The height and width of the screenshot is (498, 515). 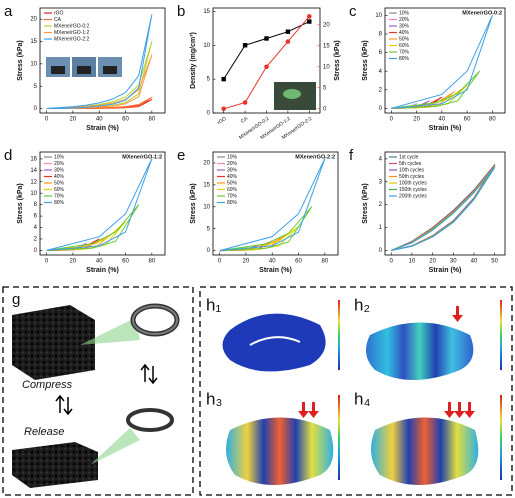 What do you see at coordinates (214, 398) in the screenshot?
I see `panel-label: h₃` at bounding box center [214, 398].